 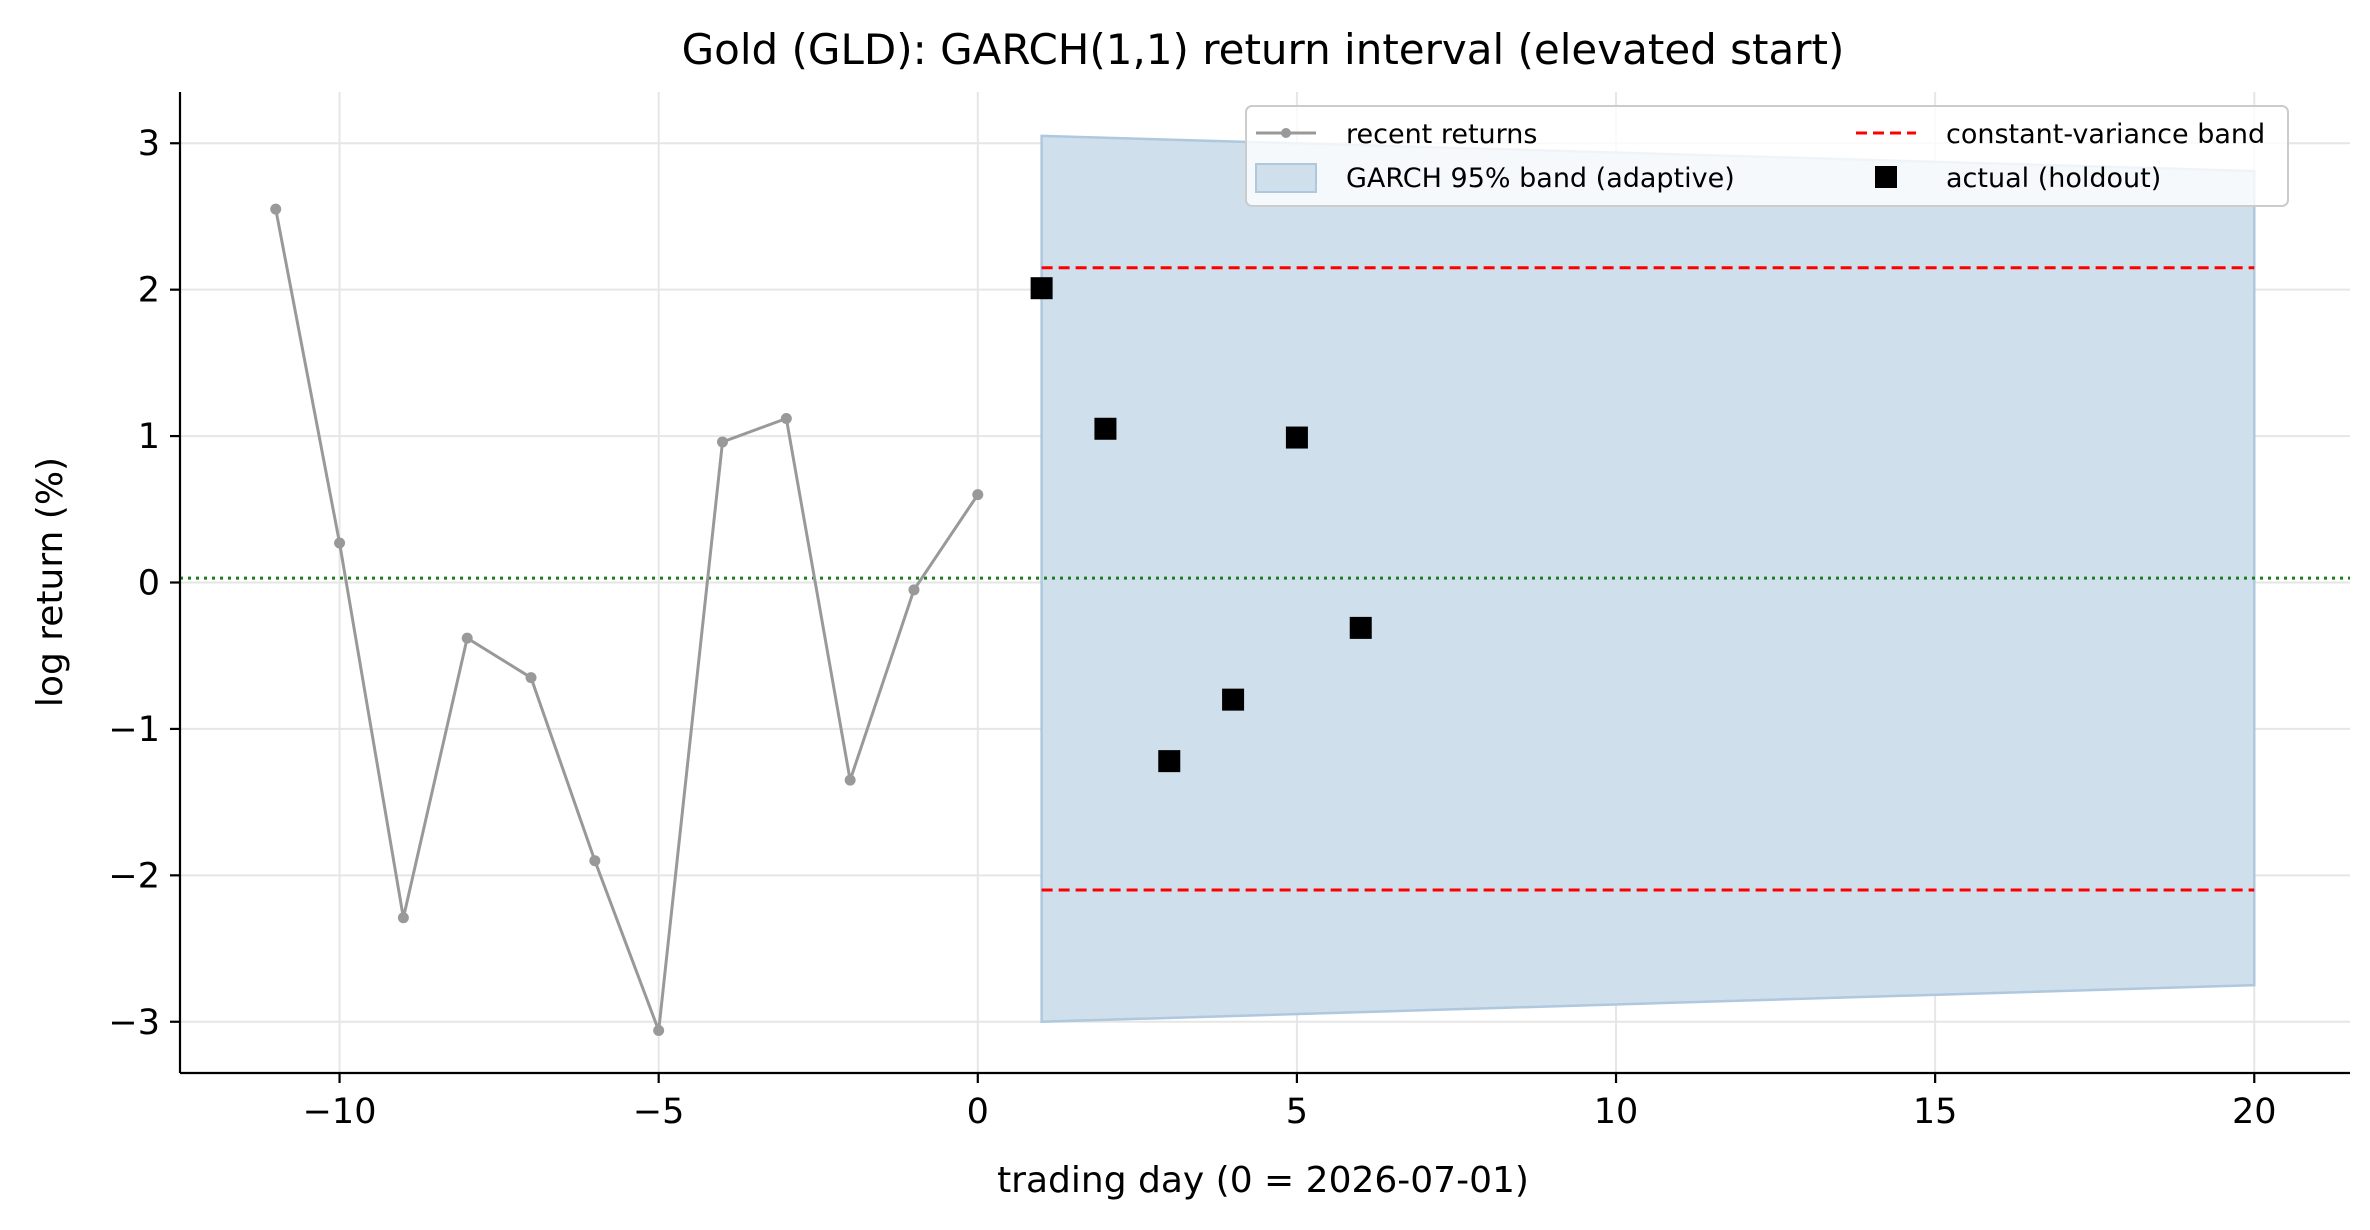 I want to click on legend-box, so click(x=1767, y=156).